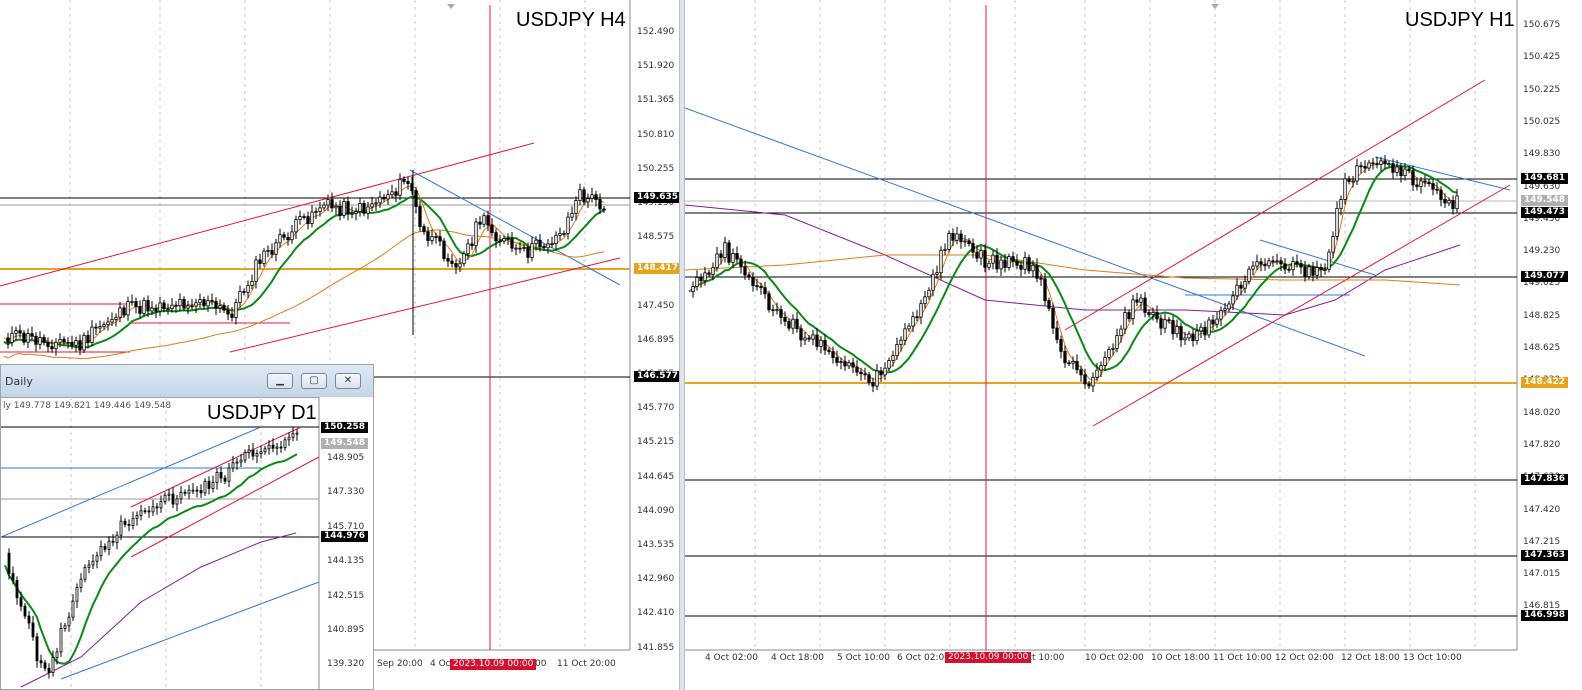  I want to click on h1-price-tag: 147.363, so click(1544, 555).